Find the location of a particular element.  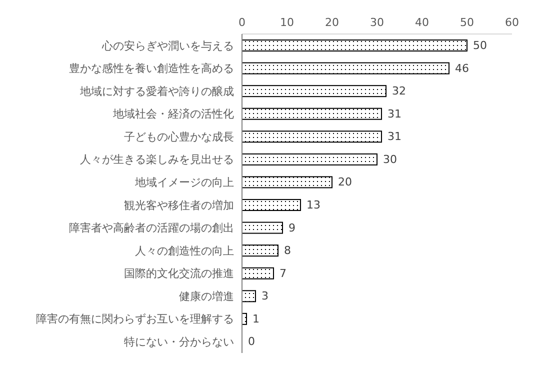

data-label: 7 is located at coordinates (283, 273).